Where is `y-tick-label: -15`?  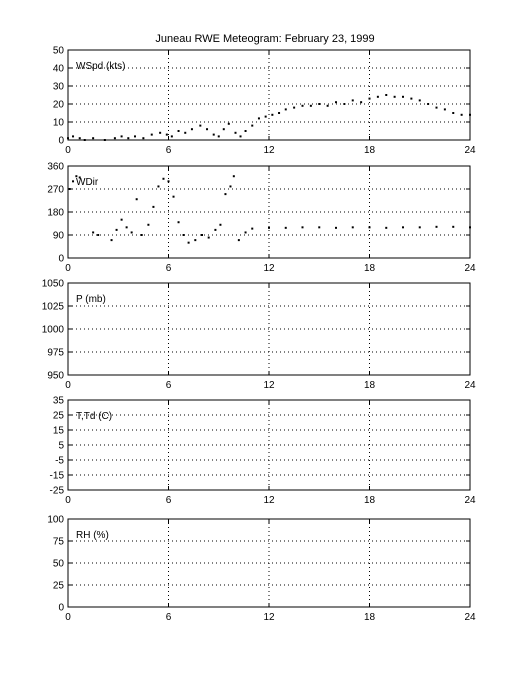
y-tick-label: -15 is located at coordinates (57, 476).